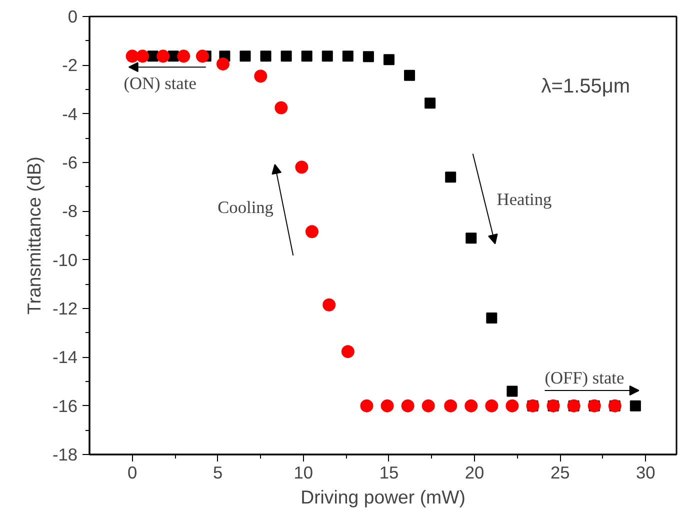  What do you see at coordinates (65, 308) in the screenshot?
I see `y-tick-label: -12` at bounding box center [65, 308].